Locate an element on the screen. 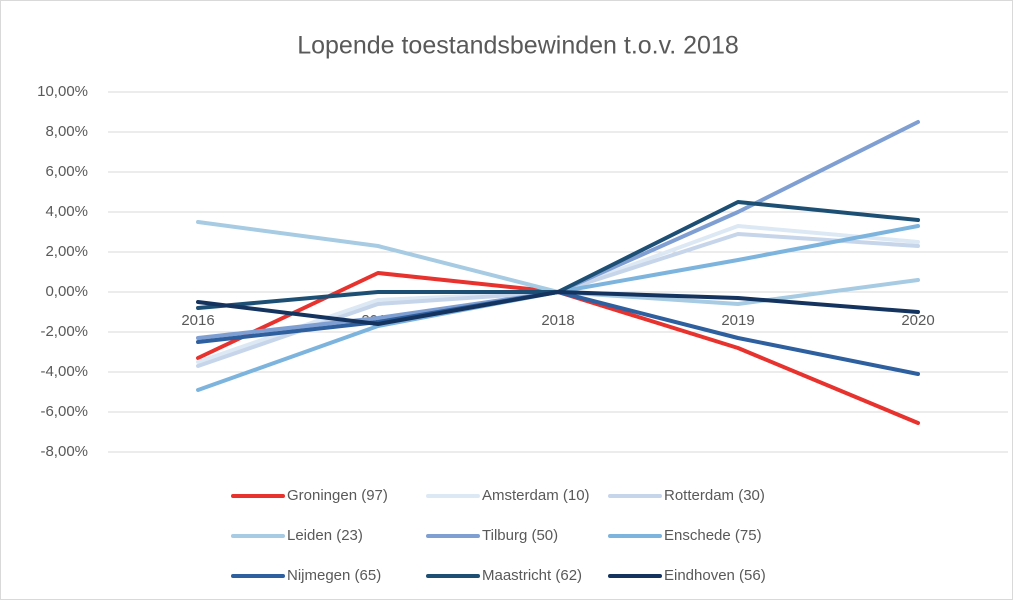  y-tick-label: 8,00% is located at coordinates (66, 131).